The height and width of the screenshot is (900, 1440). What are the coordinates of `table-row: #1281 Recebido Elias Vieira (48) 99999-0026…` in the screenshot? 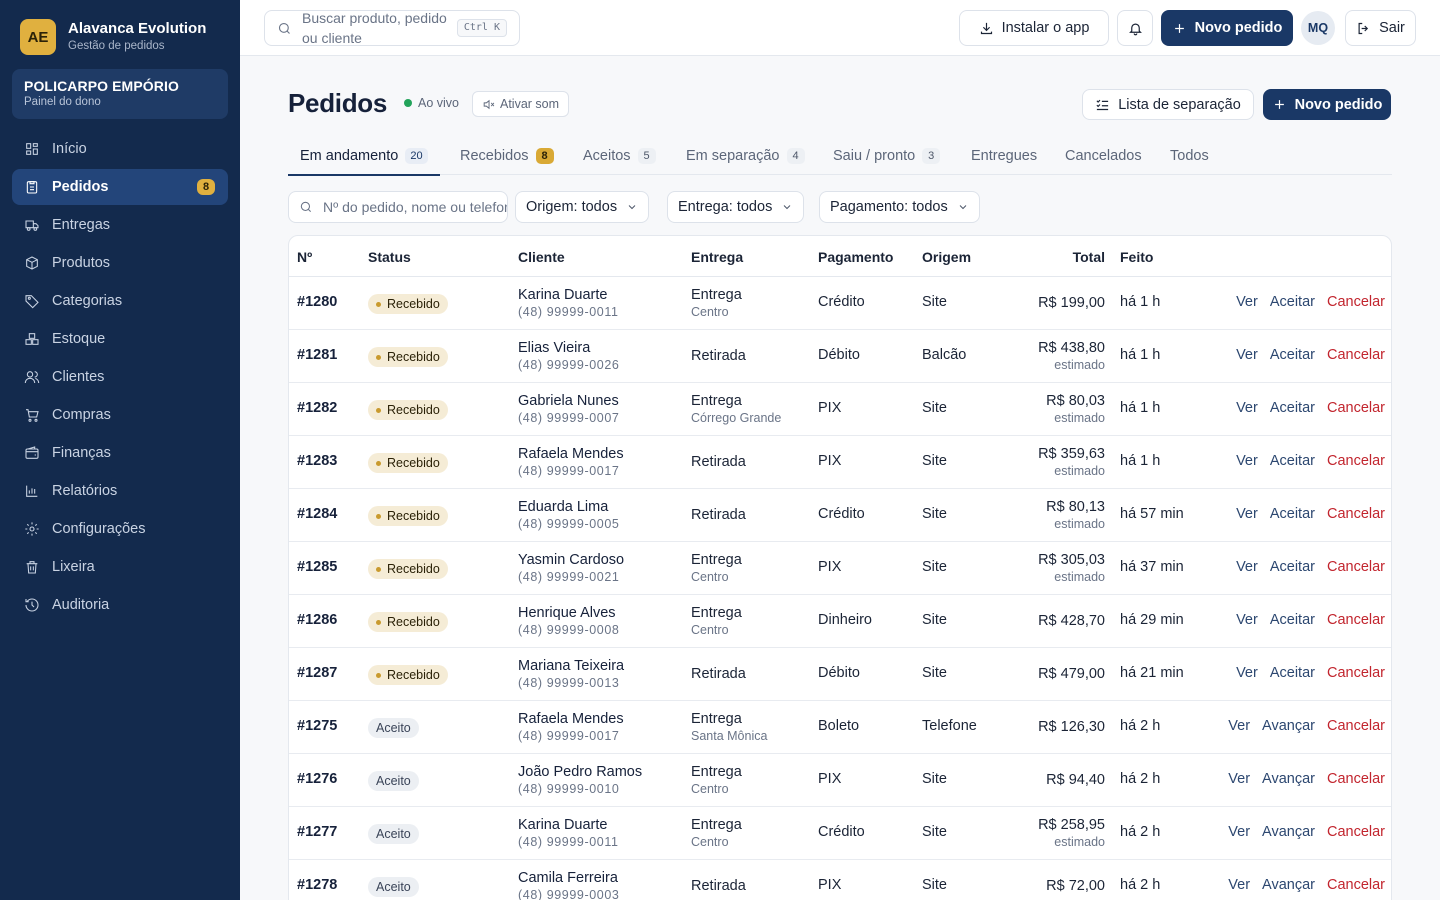 It's located at (840, 356).